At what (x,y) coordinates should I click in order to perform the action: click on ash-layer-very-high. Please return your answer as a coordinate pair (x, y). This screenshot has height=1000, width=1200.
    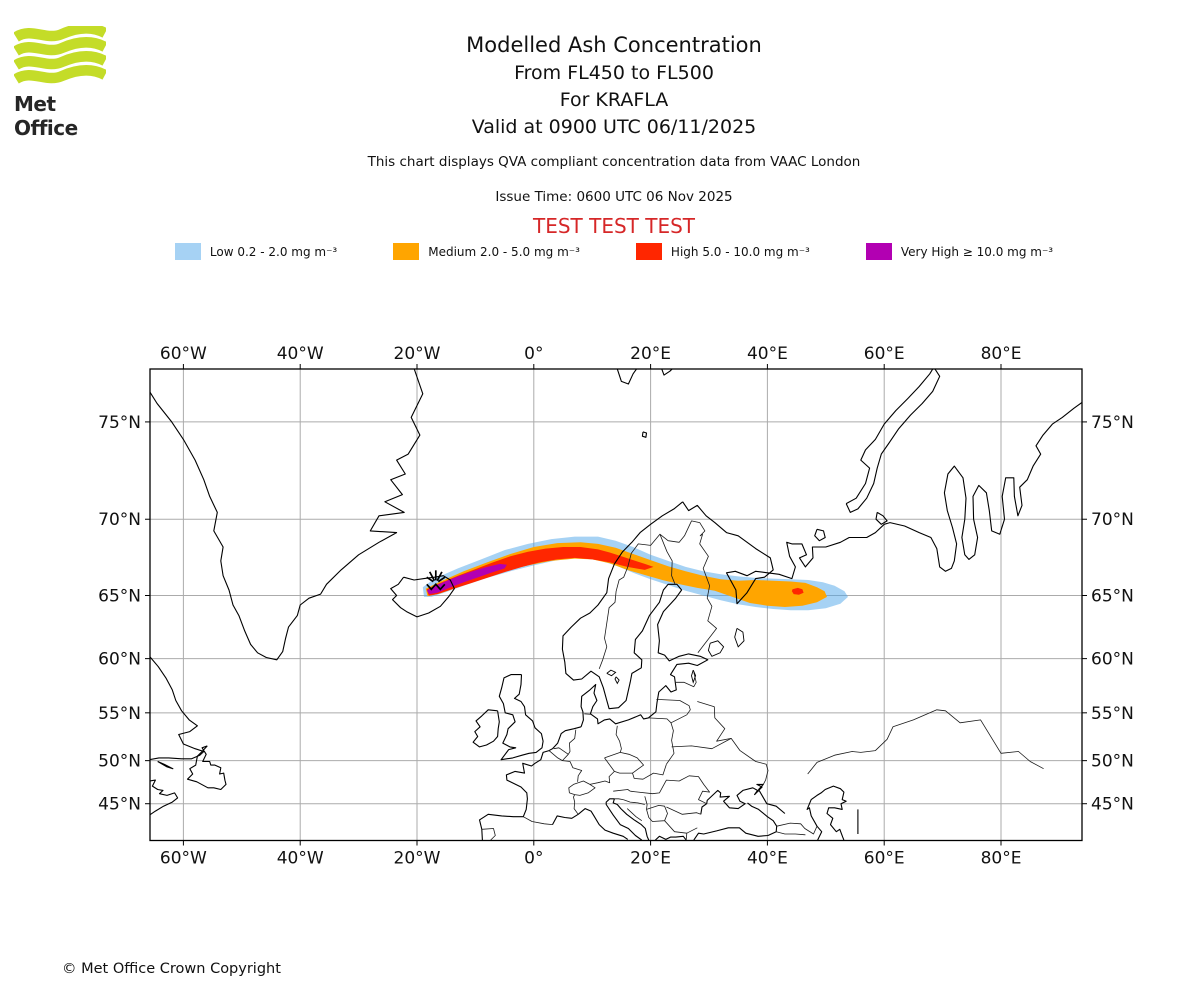
    Looking at the image, I should click on (466, 579).